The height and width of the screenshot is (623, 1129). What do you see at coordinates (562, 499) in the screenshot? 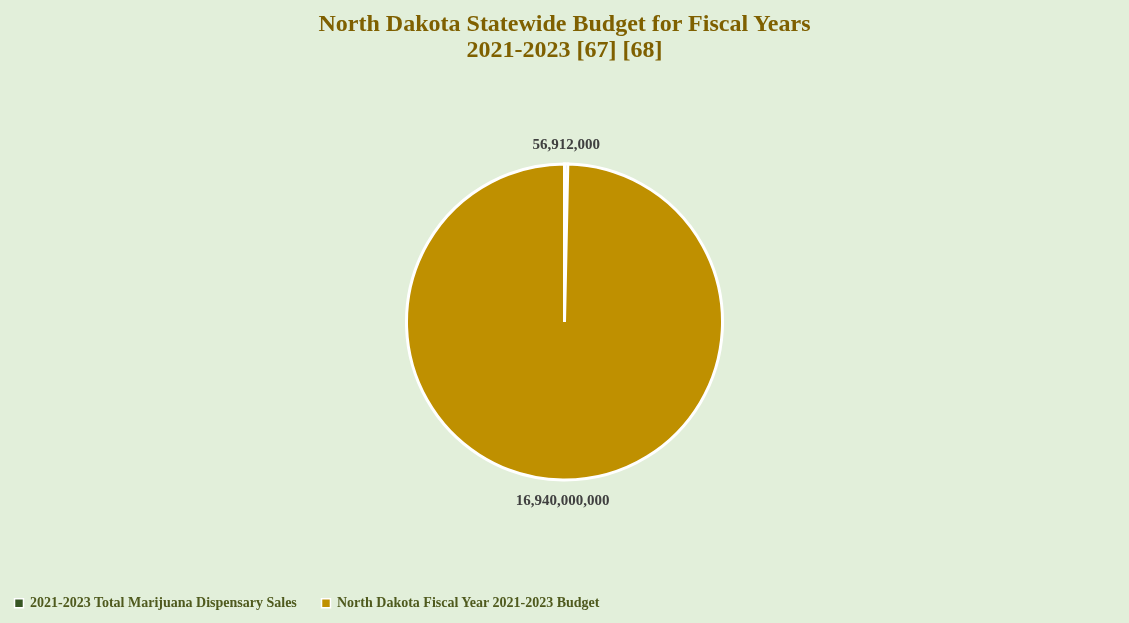
I see `data-label: 16,940,000,000` at bounding box center [562, 499].